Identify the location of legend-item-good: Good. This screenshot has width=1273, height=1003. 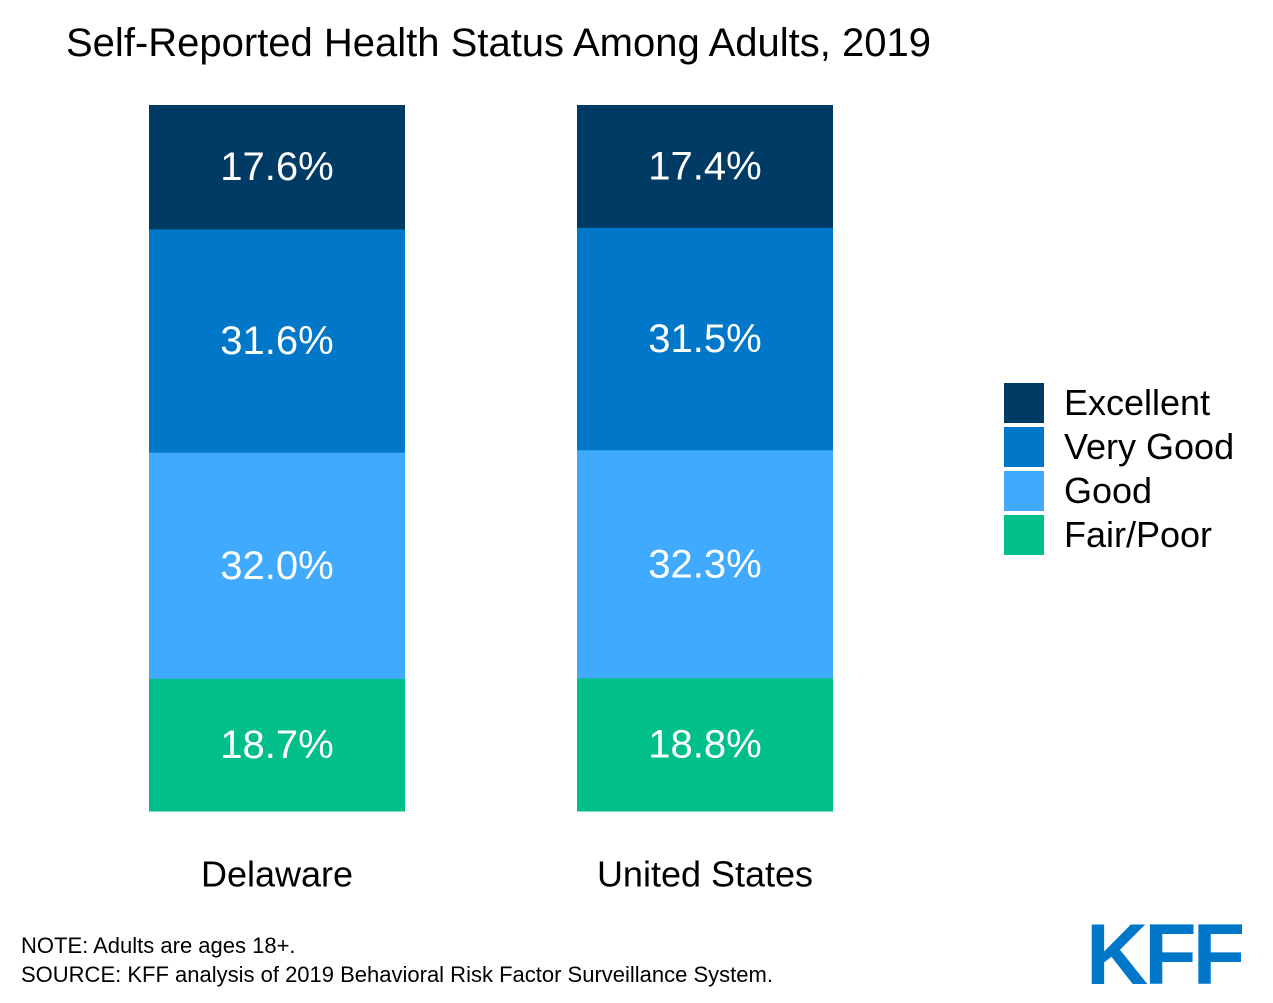
(1119, 491).